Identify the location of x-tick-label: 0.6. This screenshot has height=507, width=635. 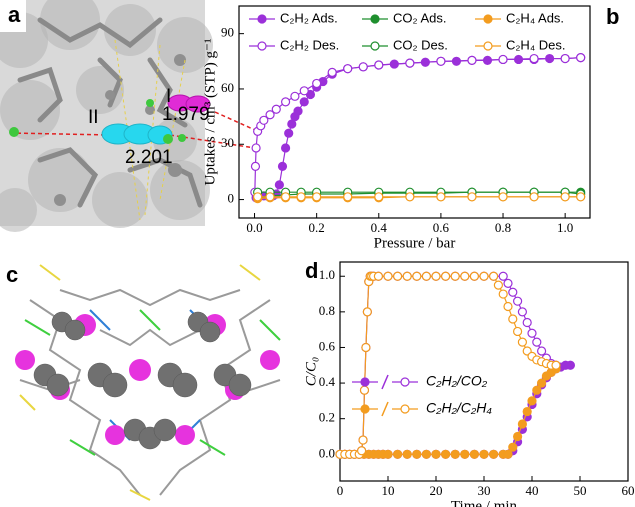
(441, 227).